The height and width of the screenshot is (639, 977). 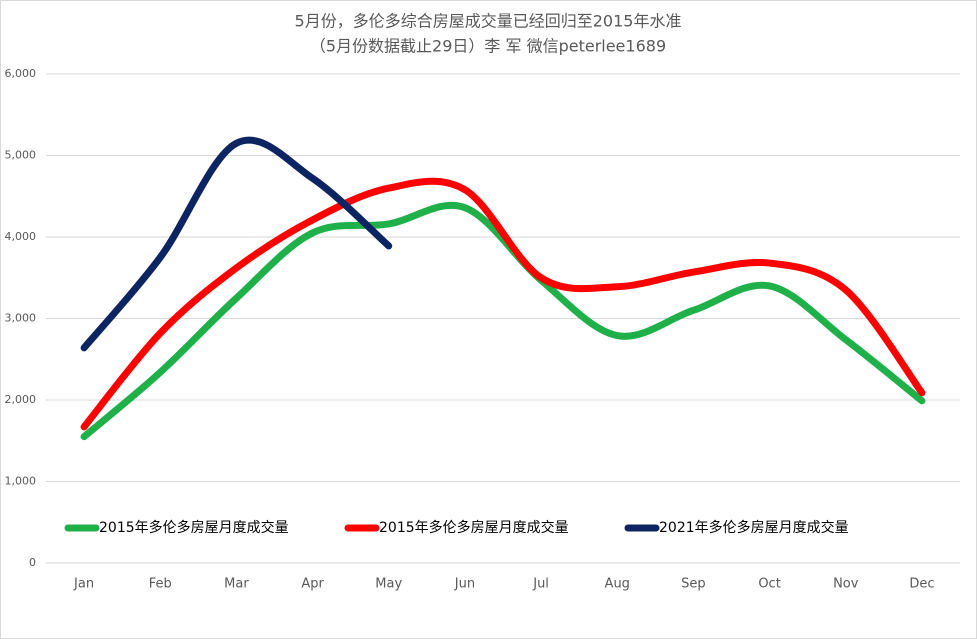 What do you see at coordinates (312, 584) in the screenshot?
I see `x-tick-label: Apr` at bounding box center [312, 584].